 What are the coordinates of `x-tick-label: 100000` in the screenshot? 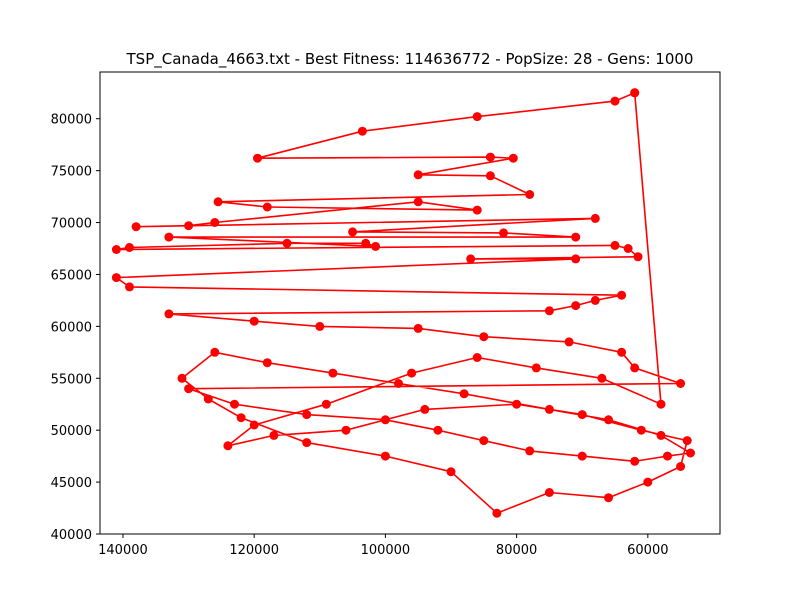 It's located at (386, 550).